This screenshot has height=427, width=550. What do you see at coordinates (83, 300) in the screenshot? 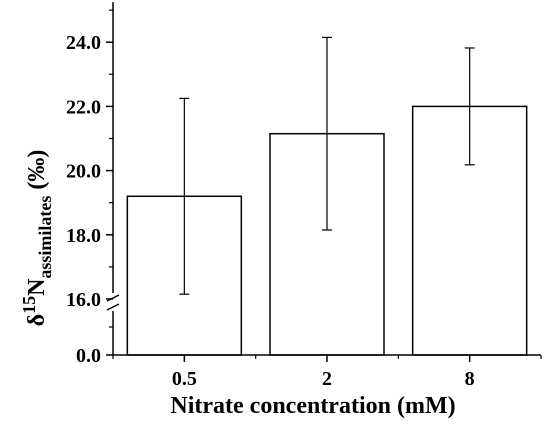
I see `y-tick-label: 16.0` at bounding box center [83, 300].